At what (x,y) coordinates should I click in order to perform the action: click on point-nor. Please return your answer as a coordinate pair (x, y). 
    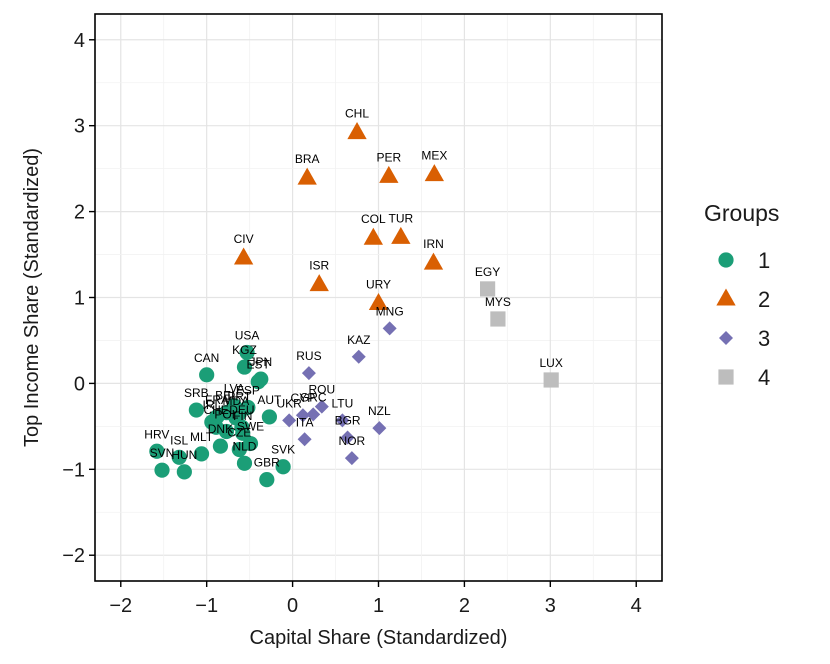
    Looking at the image, I should click on (351, 458).